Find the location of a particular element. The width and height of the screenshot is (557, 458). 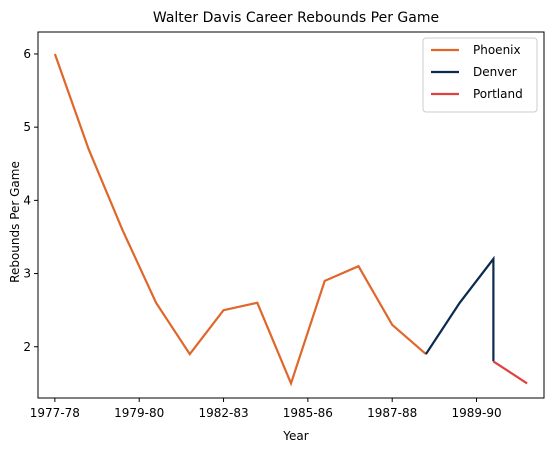

legend-label-denver: Denver is located at coordinates (495, 72).